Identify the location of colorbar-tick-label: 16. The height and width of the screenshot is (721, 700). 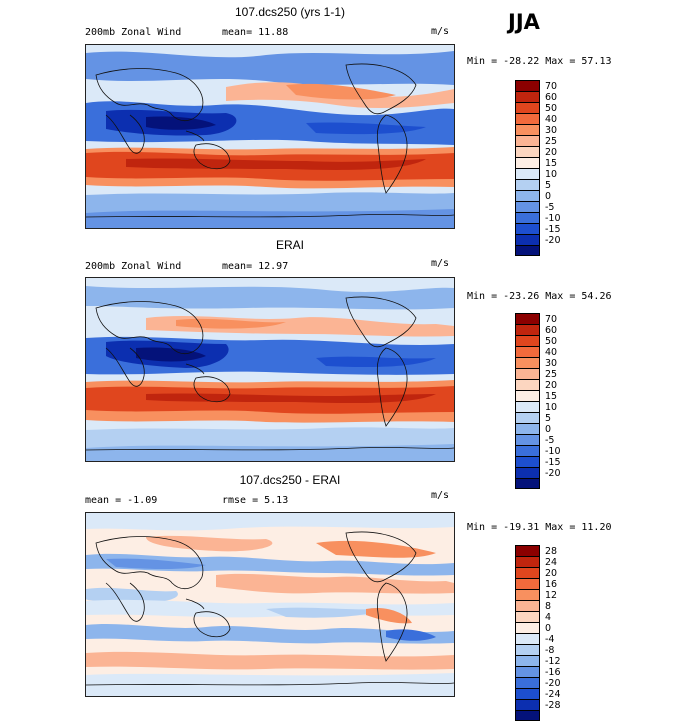
(551, 584).